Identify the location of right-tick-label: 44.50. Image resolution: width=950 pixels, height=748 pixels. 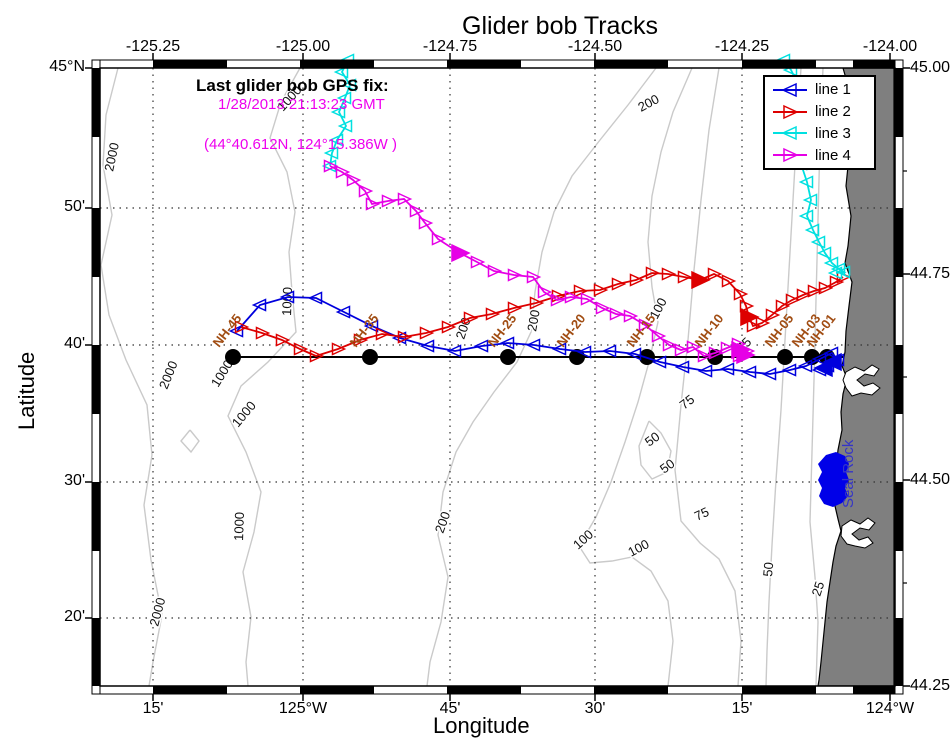
(930, 479).